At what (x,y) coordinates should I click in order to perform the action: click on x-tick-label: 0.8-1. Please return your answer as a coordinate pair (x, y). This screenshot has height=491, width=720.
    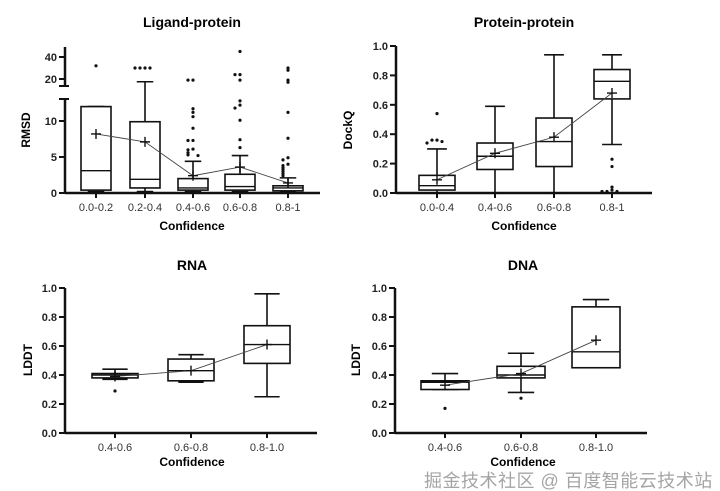
    Looking at the image, I should click on (287, 208).